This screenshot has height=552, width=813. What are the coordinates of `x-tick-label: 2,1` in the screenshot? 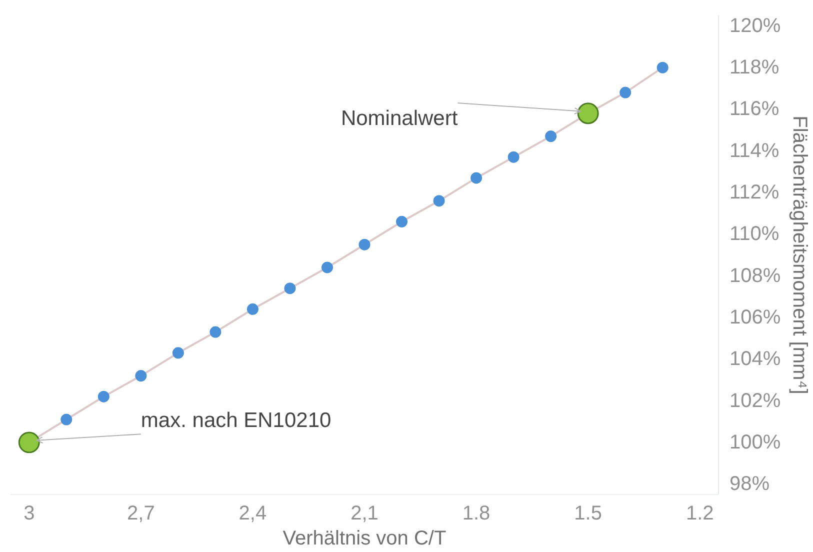 It's located at (364, 513).